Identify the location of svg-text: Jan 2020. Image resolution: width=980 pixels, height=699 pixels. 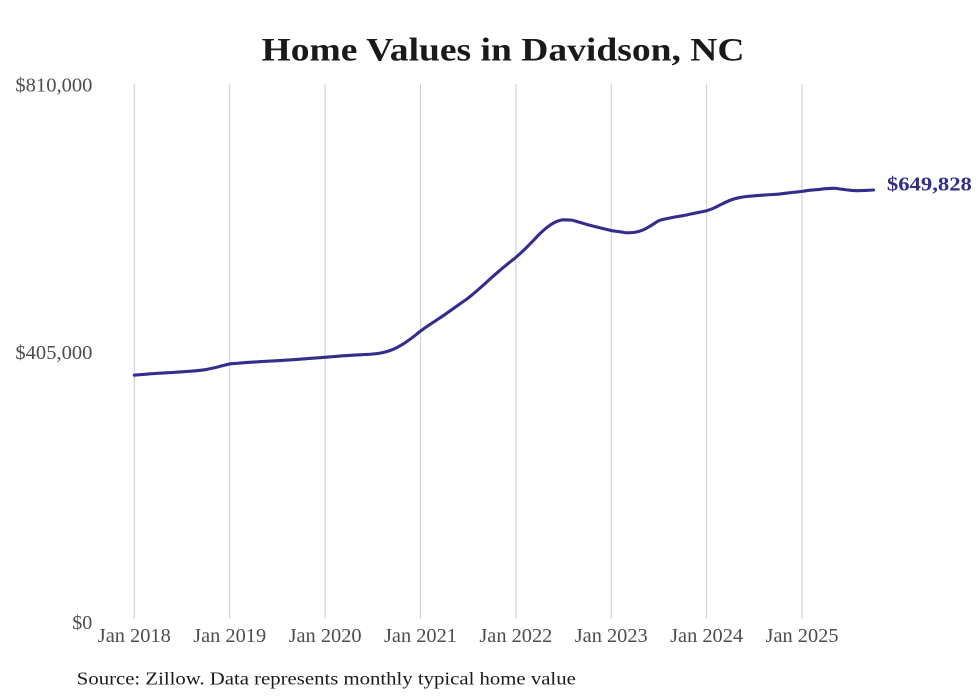
(325, 636).